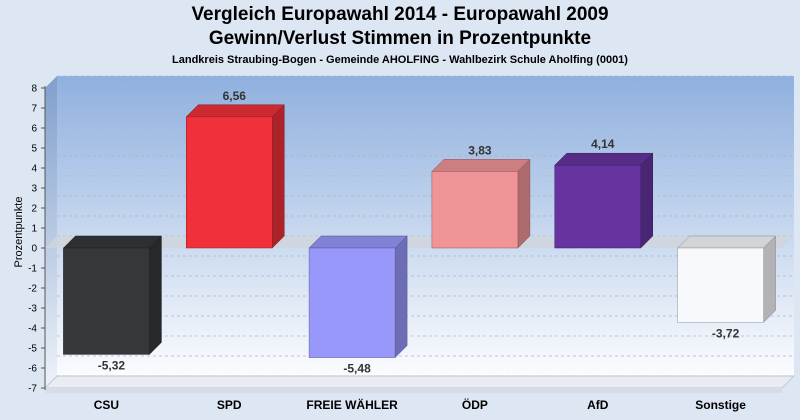 The width and height of the screenshot is (800, 420). Describe the element at coordinates (400, 38) in the screenshot. I see `chart-title-line2: Gewinn/Verlust Stimmen in Prozentpunkte` at that location.